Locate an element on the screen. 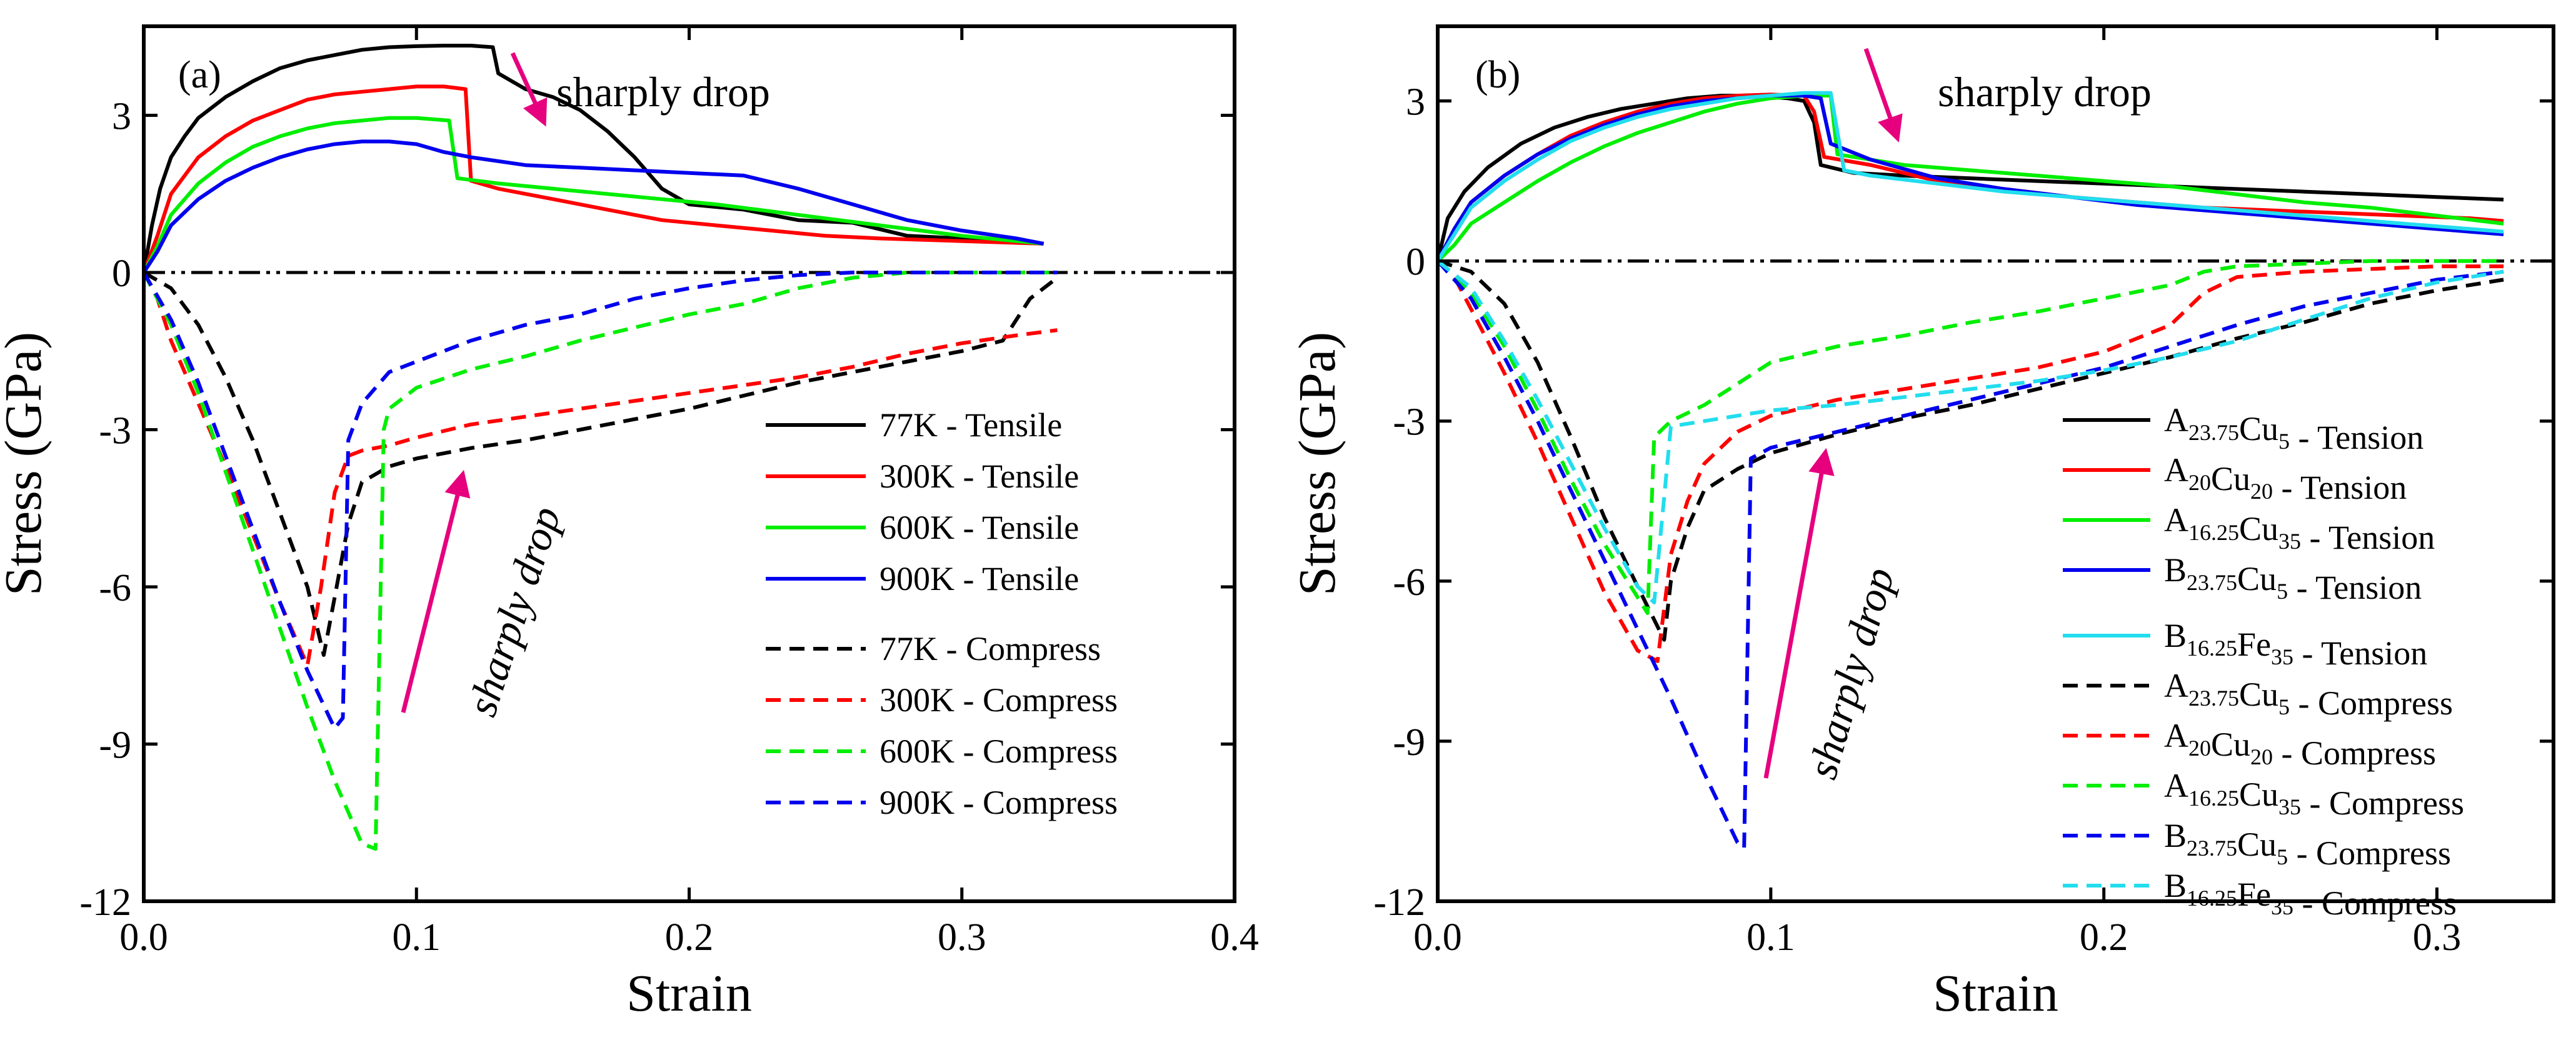 The width and height of the screenshot is (2576, 1045). legend-entry: A20Cu20 - Compress is located at coordinates (2300, 744).